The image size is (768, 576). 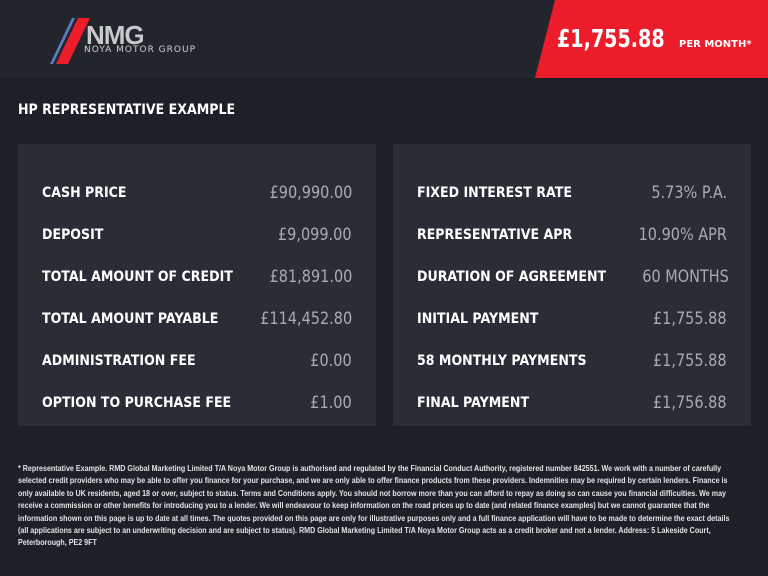 What do you see at coordinates (611, 38) in the screenshot?
I see `monthly-price: £1,755.88` at bounding box center [611, 38].